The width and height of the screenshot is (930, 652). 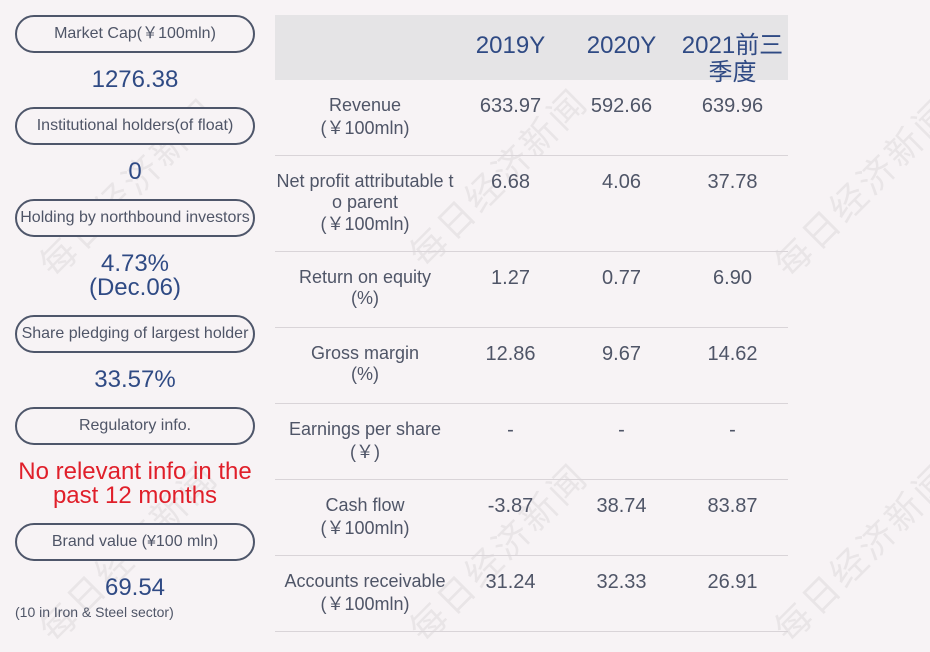 What do you see at coordinates (510, 582) in the screenshot?
I see `table-cell: 31.24` at bounding box center [510, 582].